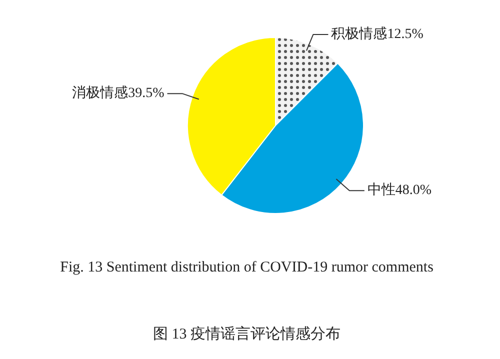 This screenshot has width=500, height=359. Describe the element at coordinates (377, 34) in the screenshot. I see `slice-label: 积极情感12.5%` at that location.